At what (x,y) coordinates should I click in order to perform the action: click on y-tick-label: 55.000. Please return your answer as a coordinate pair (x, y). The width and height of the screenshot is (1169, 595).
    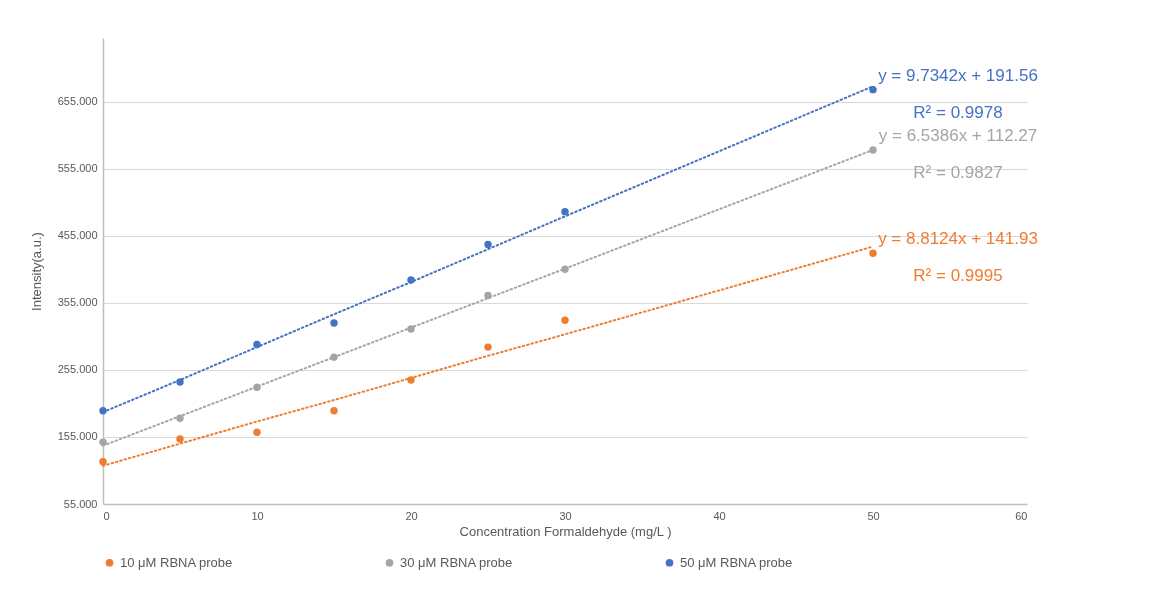
    Looking at the image, I should click on (80, 503).